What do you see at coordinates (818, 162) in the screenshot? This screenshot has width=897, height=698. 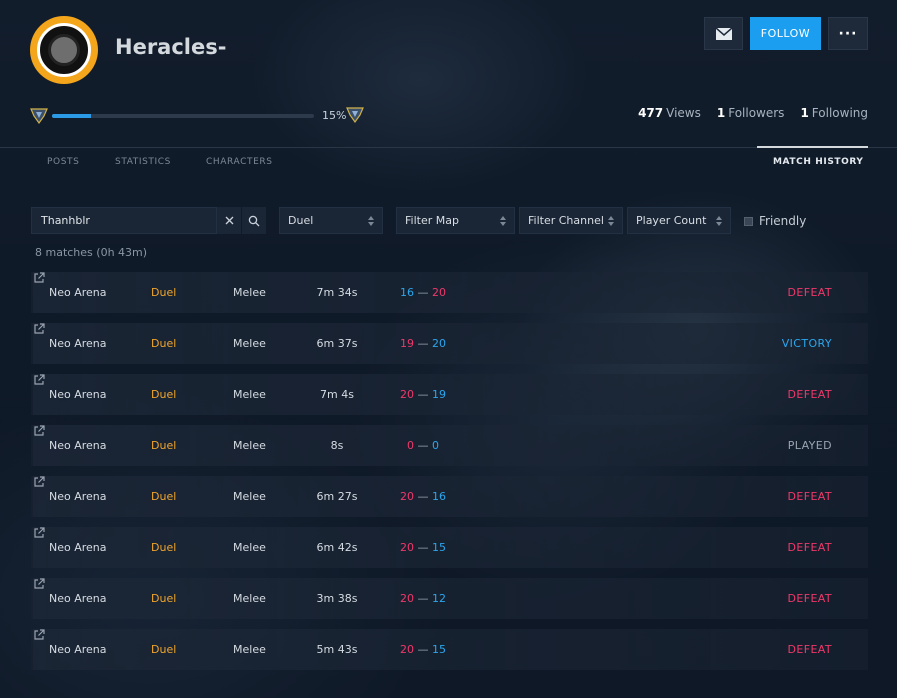 I see `tab-match-history: MATCH HISTORY` at bounding box center [818, 162].